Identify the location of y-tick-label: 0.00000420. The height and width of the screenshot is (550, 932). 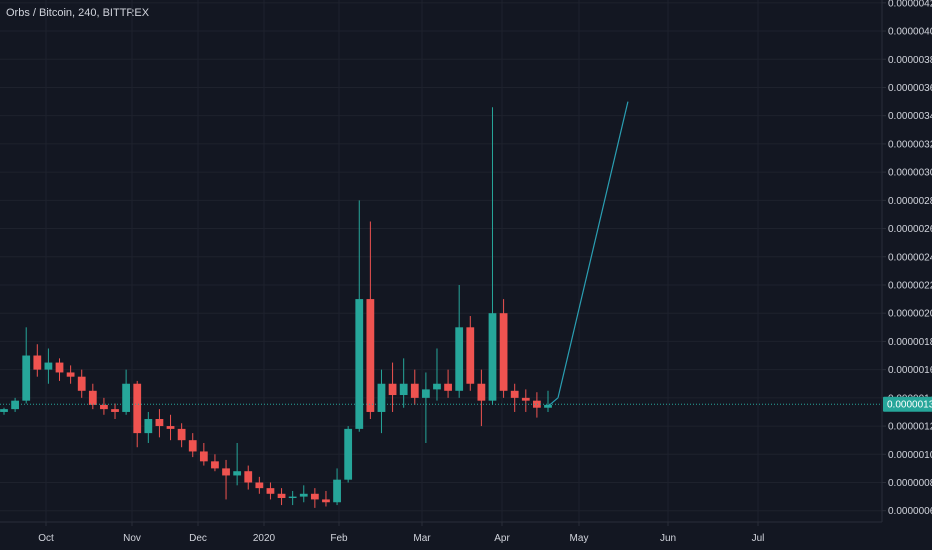
(910, 4).